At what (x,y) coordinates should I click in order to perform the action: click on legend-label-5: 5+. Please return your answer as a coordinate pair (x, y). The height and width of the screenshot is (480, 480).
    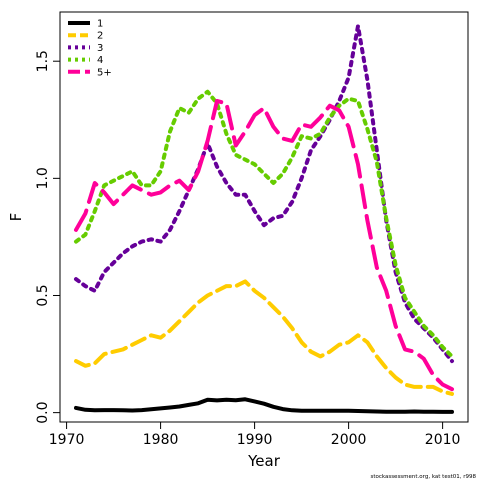
    Looking at the image, I should click on (104, 72).